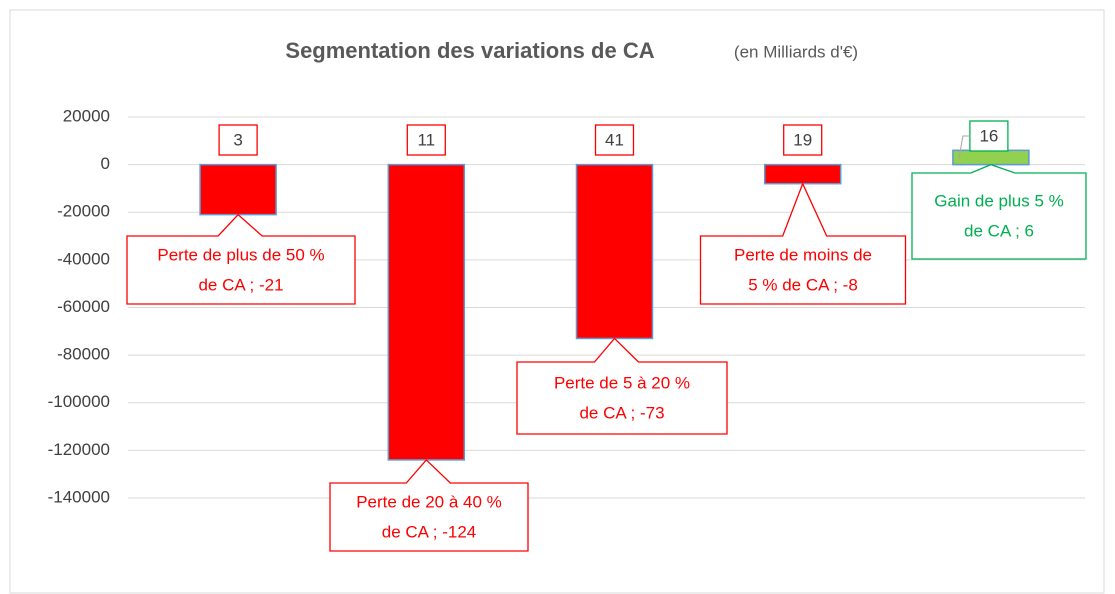 The width and height of the screenshot is (1115, 594). I want to click on data-label: Perte de moins de, so click(803, 254).